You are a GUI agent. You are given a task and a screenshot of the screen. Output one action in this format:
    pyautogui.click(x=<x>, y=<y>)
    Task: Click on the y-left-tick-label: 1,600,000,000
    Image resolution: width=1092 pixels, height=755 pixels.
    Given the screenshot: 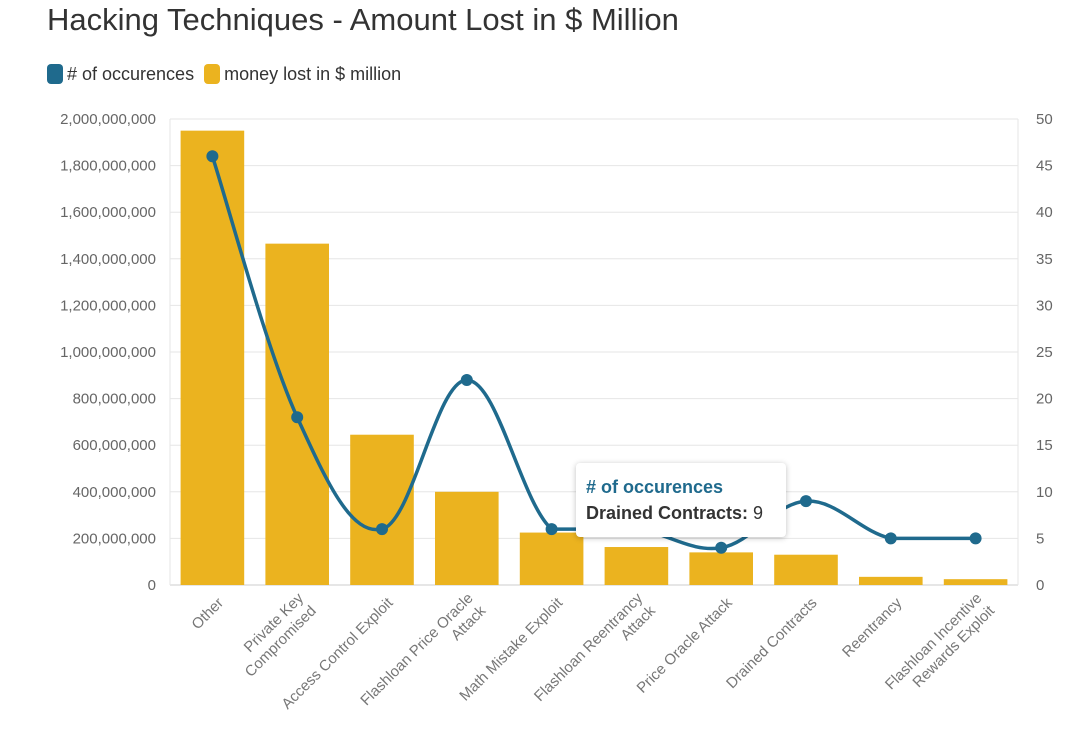 What is the action you would take?
    pyautogui.click(x=108, y=212)
    